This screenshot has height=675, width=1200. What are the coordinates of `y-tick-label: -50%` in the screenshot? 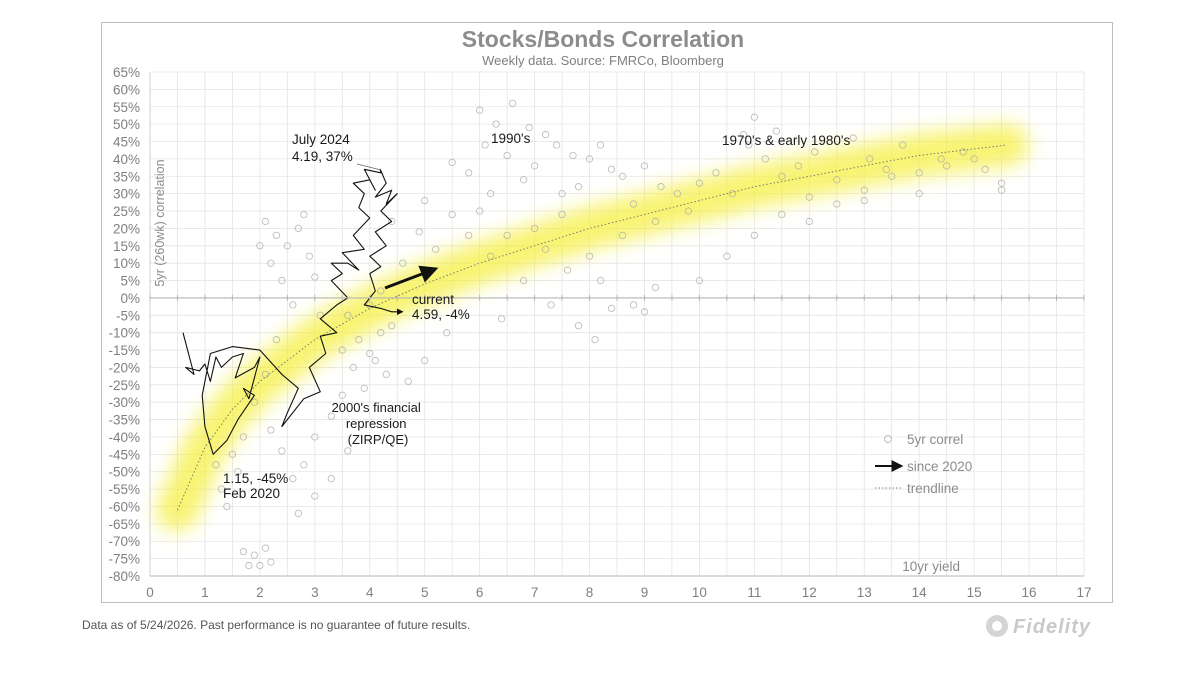 It's located at (124, 472).